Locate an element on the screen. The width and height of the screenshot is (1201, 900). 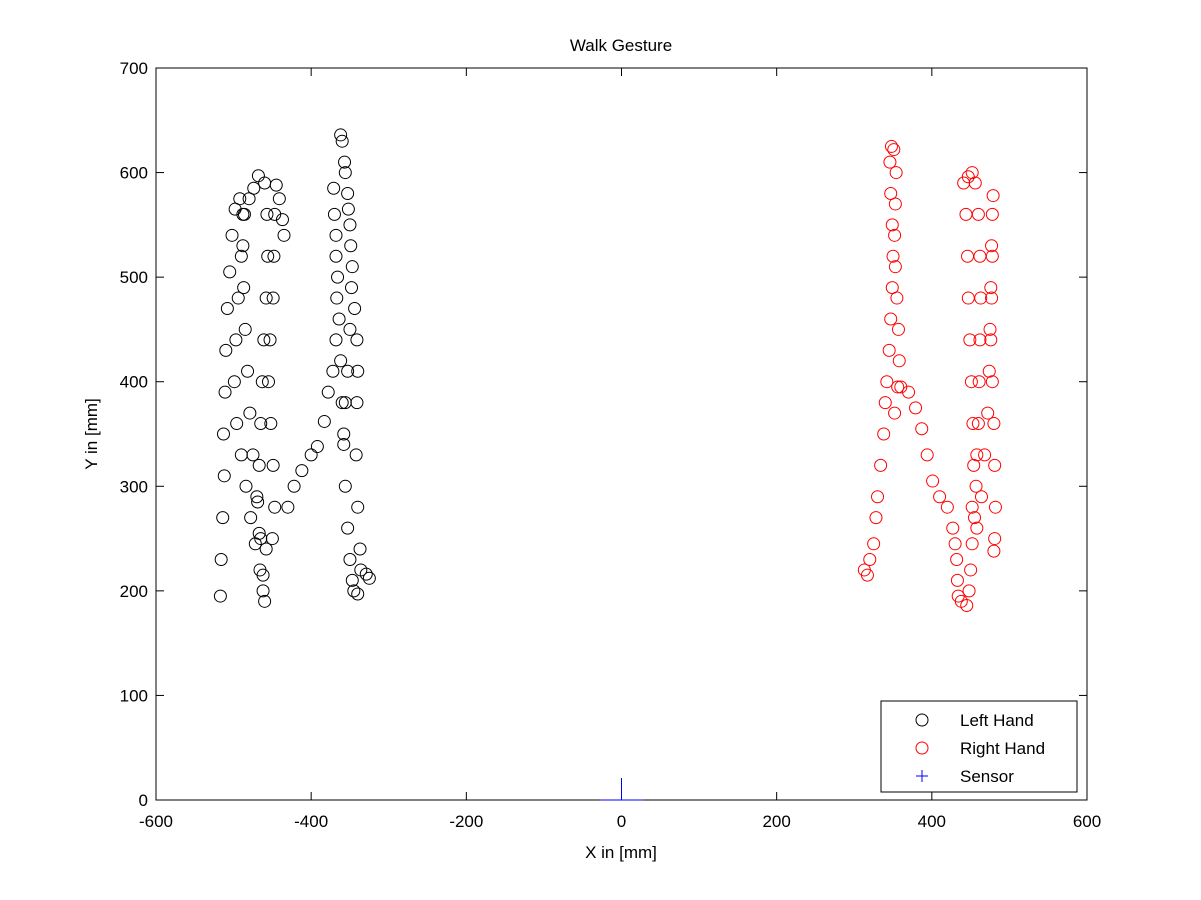
series-left-hand is located at coordinates (294, 368).